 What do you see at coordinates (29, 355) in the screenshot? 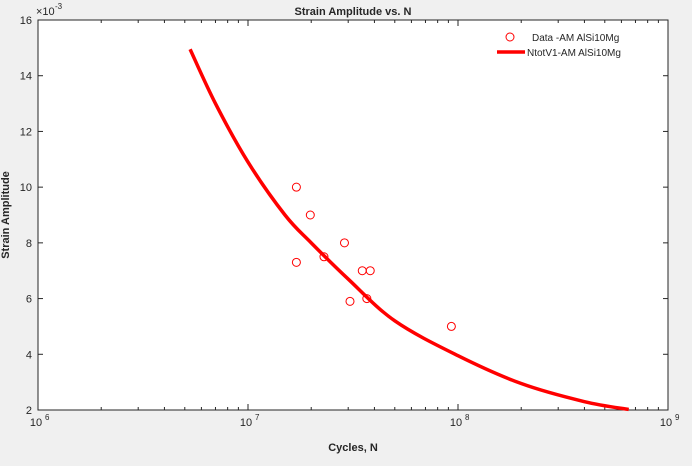
I see `y-tick-label: 4` at bounding box center [29, 355].